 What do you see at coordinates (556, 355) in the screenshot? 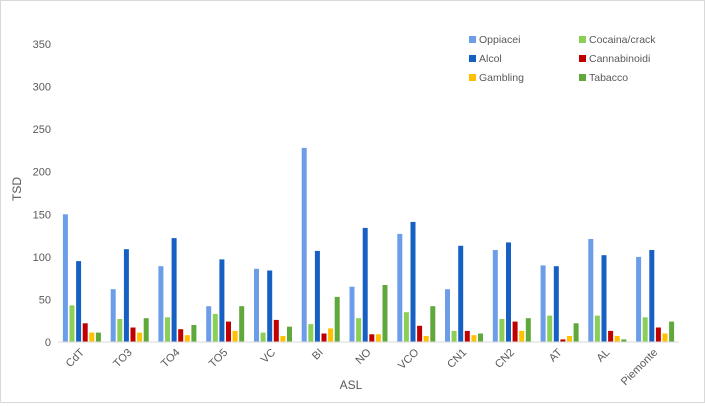
I see `x-tick-label: AT` at bounding box center [556, 355].